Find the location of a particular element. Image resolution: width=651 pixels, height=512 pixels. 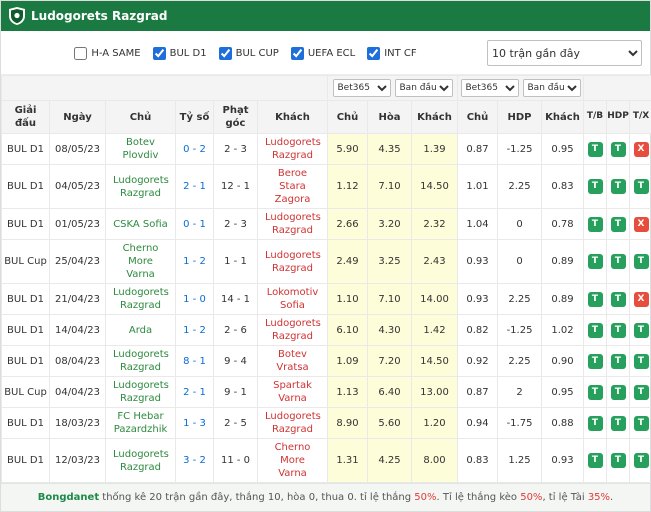

home-team-cell: FC Hebar Pazardzhik is located at coordinates (141, 423).